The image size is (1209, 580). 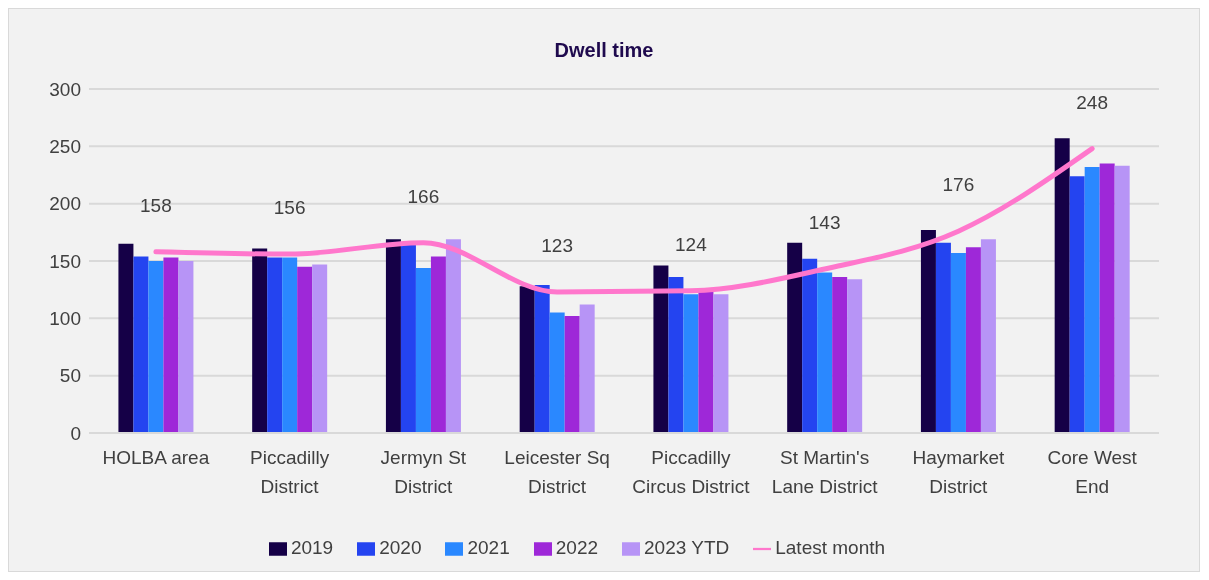 I want to click on y-tick-label: 0, so click(x=75, y=433).